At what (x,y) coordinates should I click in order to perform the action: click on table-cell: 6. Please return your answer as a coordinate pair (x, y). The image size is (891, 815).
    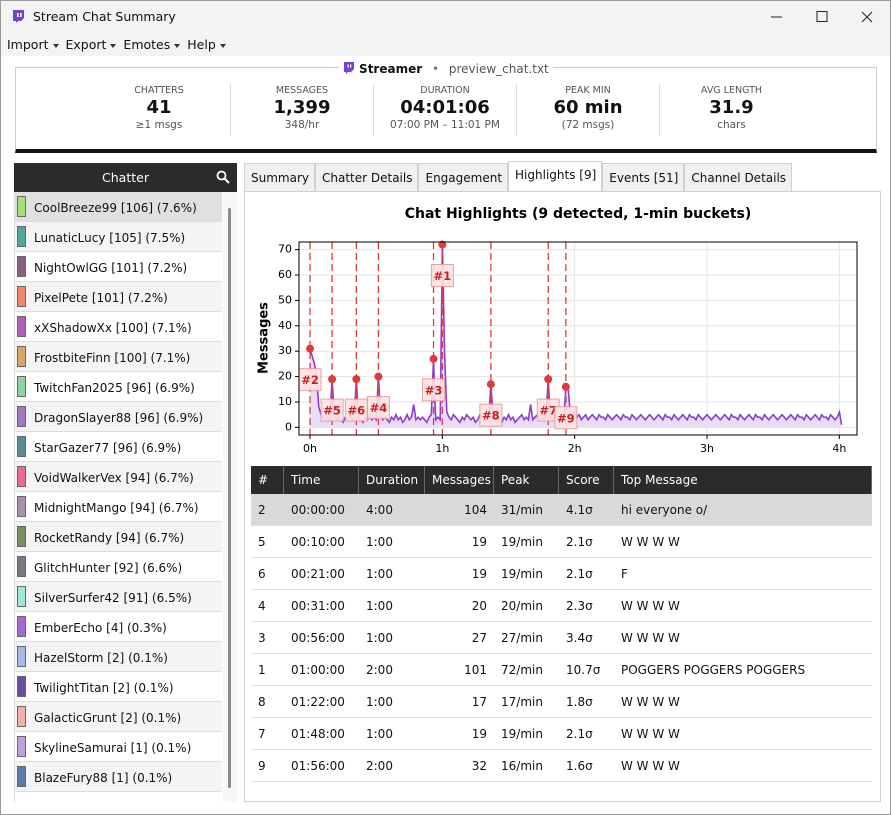
    Looking at the image, I should click on (262, 573).